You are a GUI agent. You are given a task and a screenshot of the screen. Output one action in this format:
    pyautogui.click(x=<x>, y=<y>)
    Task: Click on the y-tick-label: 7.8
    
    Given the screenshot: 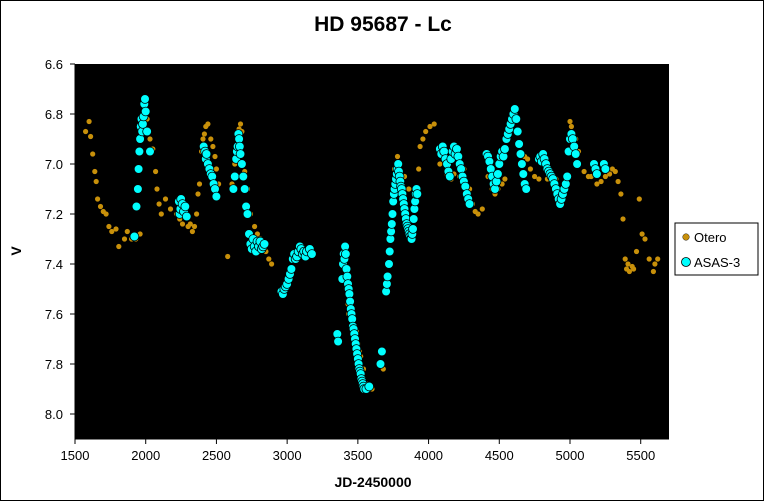 What is the action you would take?
    pyautogui.click(x=54, y=364)
    